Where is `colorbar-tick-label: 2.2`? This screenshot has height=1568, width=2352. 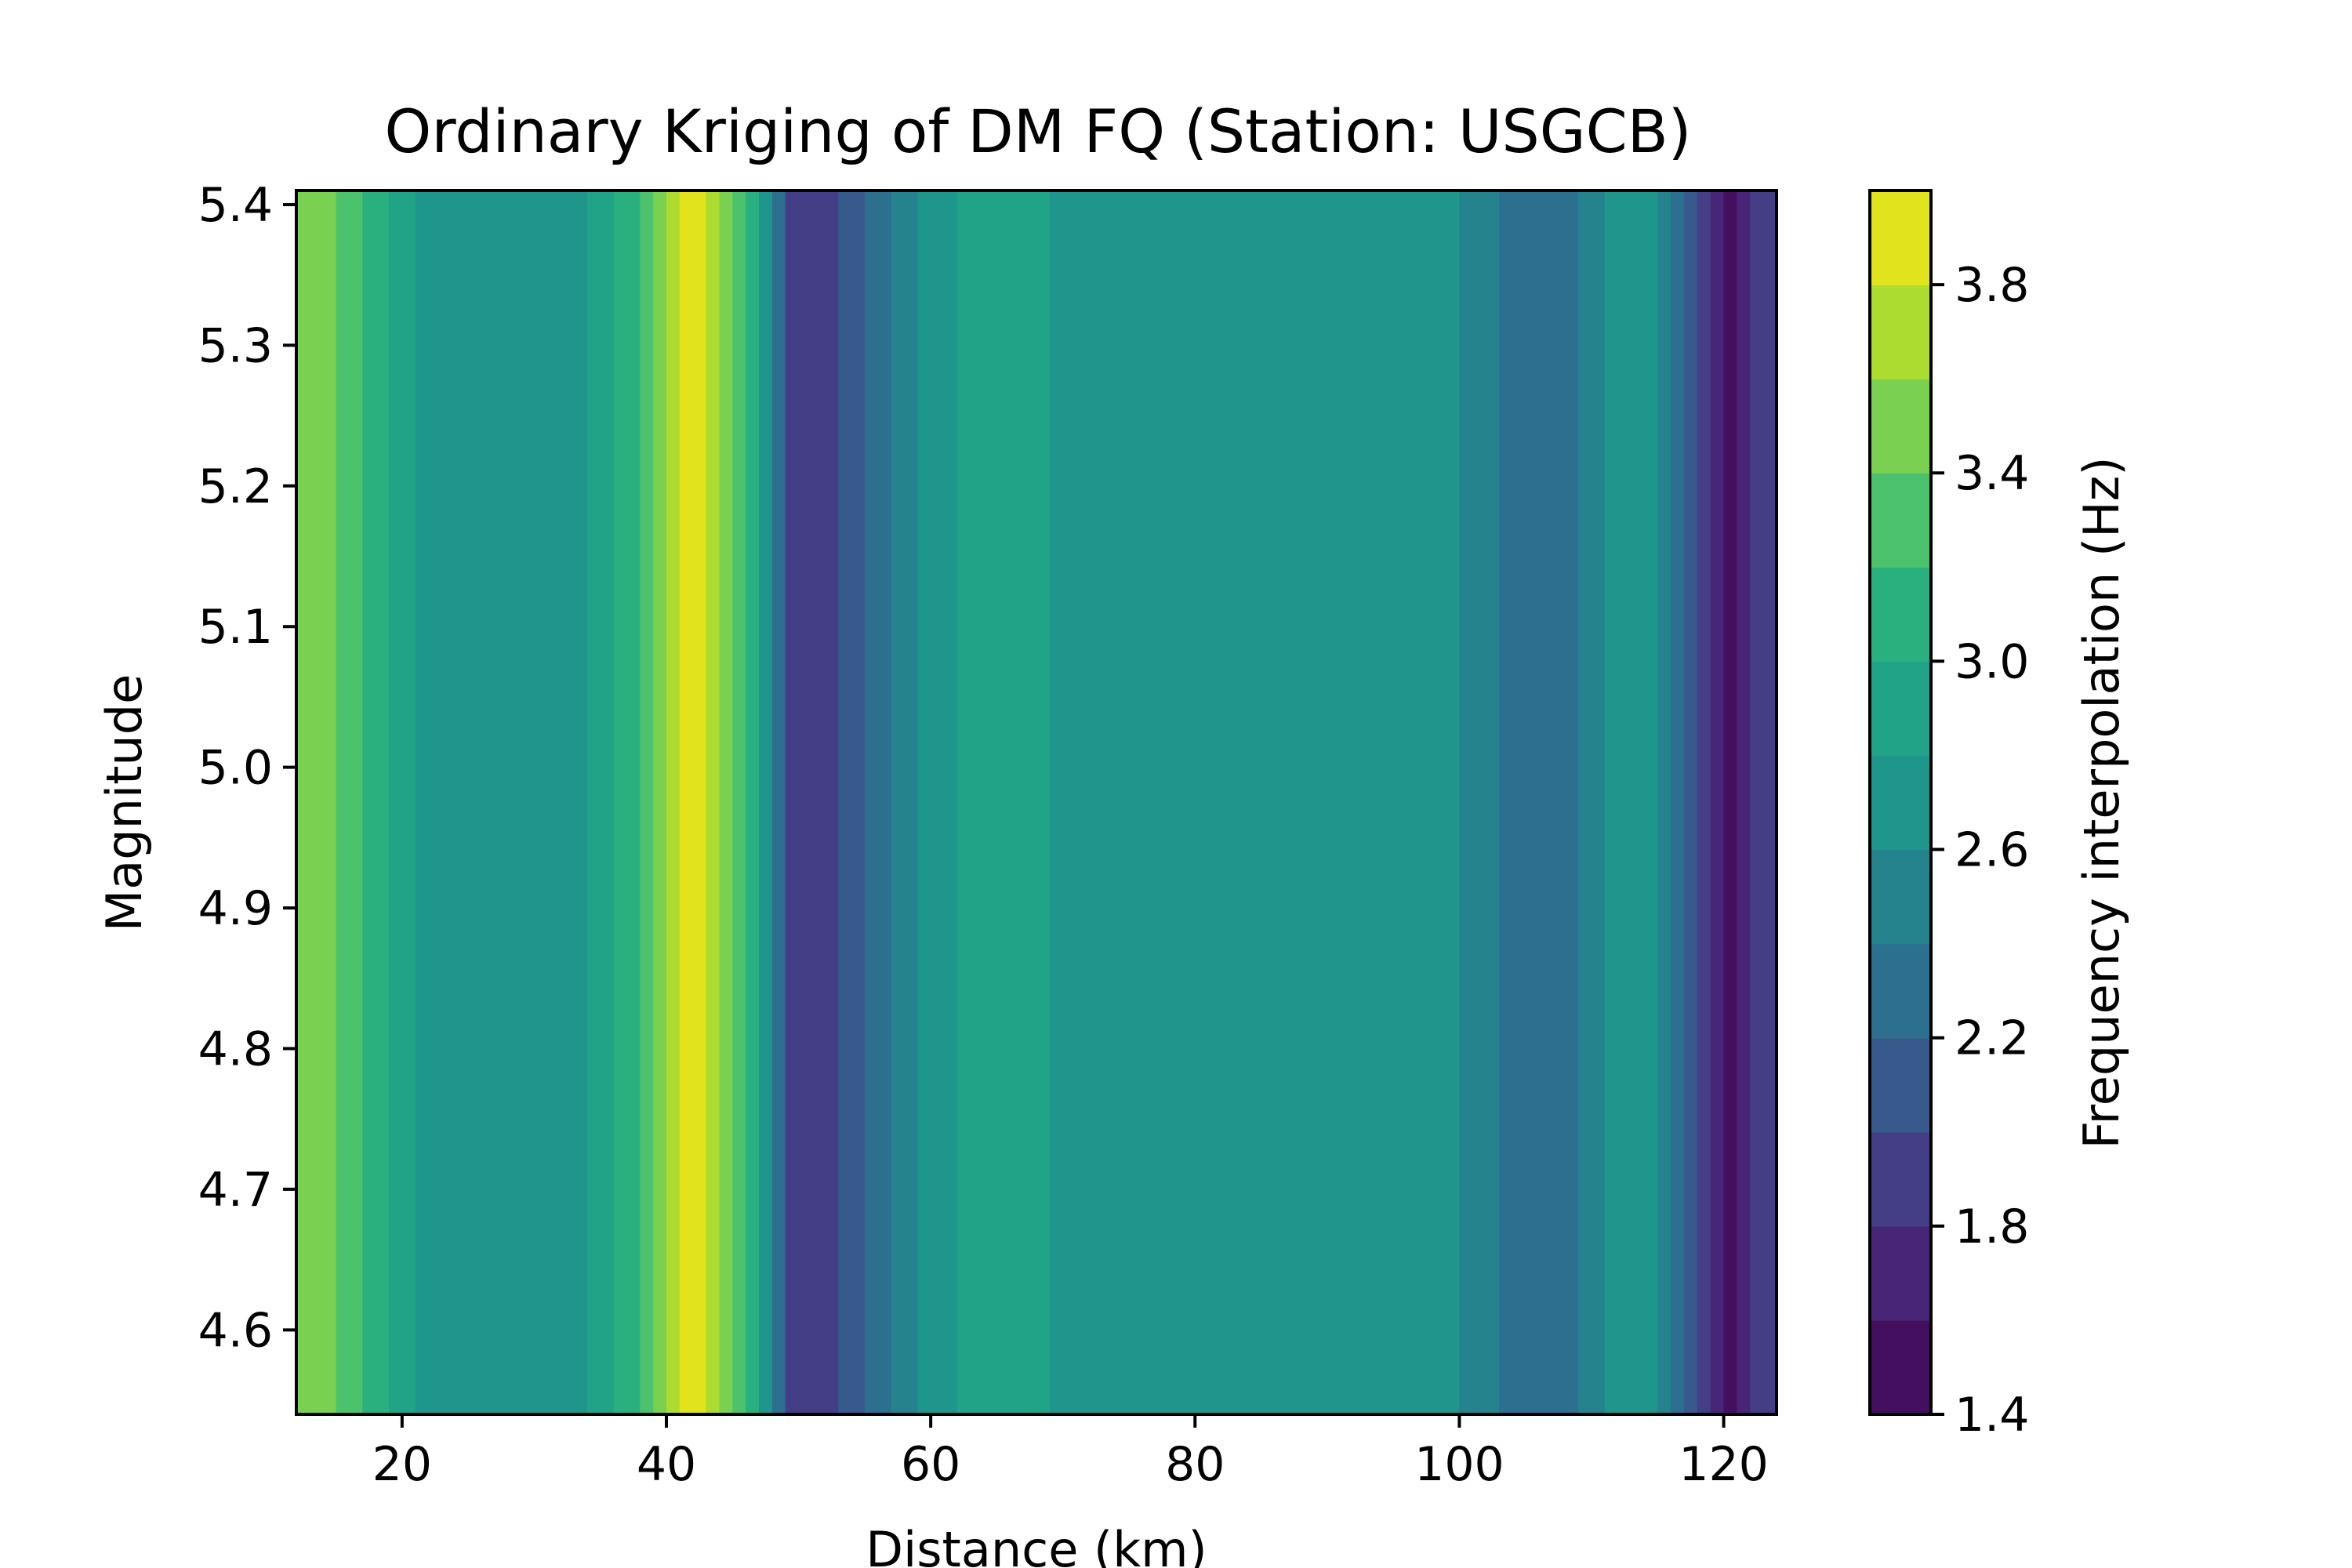 colorbar-tick-label: 2.2 is located at coordinates (1992, 1038).